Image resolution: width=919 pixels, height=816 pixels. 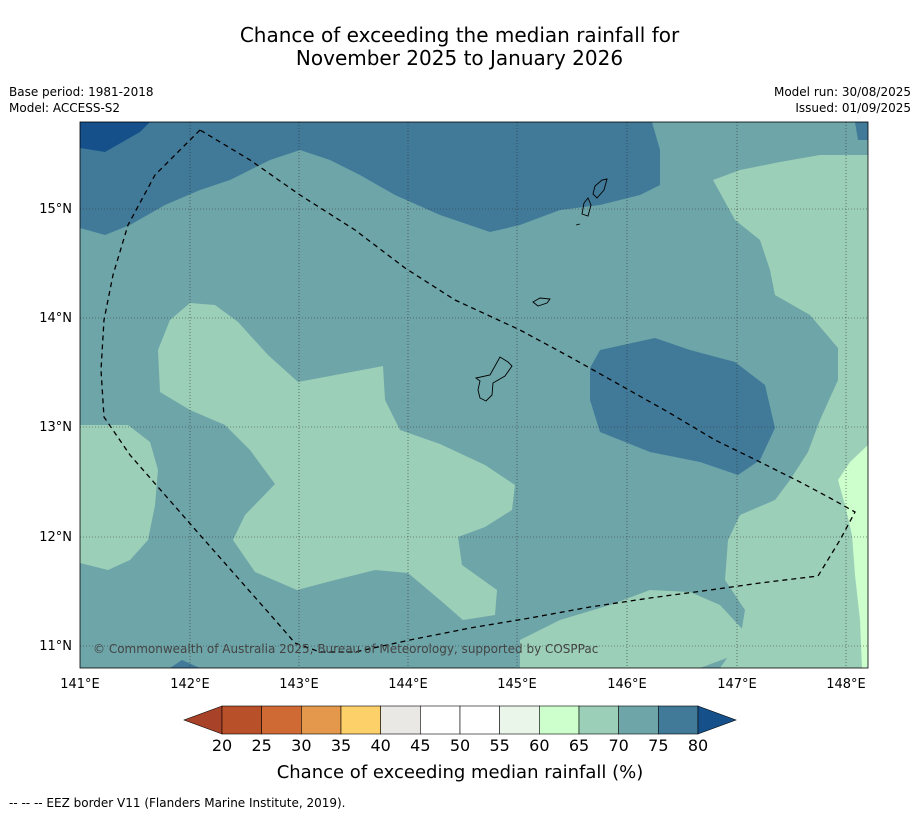 What do you see at coordinates (517, 684) in the screenshot?
I see `lon-tick: 145°E` at bounding box center [517, 684].